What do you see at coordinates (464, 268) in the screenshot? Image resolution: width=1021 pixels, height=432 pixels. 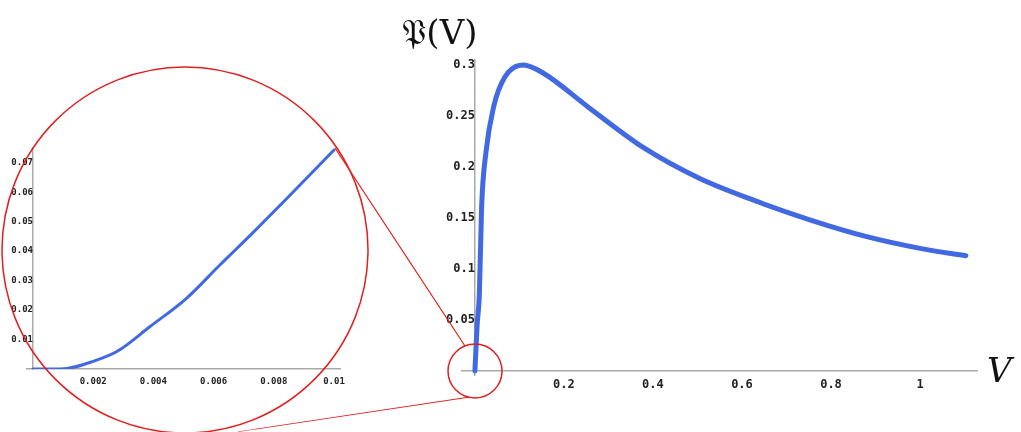 I see `y-tick-label: 0.1` at bounding box center [464, 268].